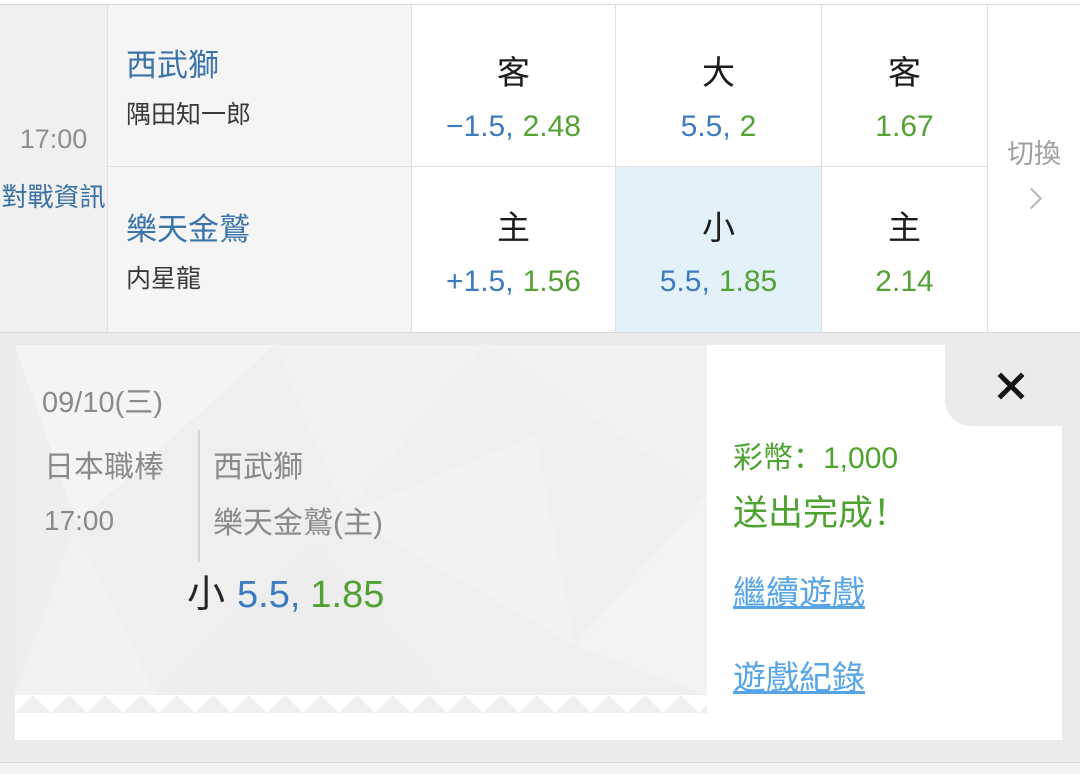 This screenshot has height=774, width=1080. I want to click on bet-odds-text: 5.5, 2, so click(719, 127).